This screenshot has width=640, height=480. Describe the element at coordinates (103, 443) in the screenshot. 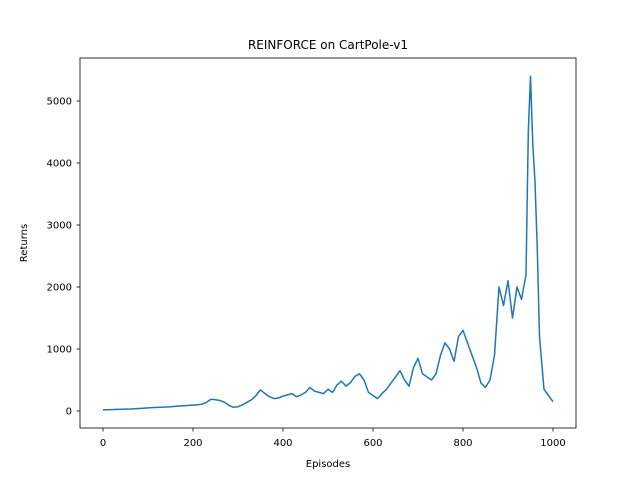

I see `x-tick-label: 0` at that location.